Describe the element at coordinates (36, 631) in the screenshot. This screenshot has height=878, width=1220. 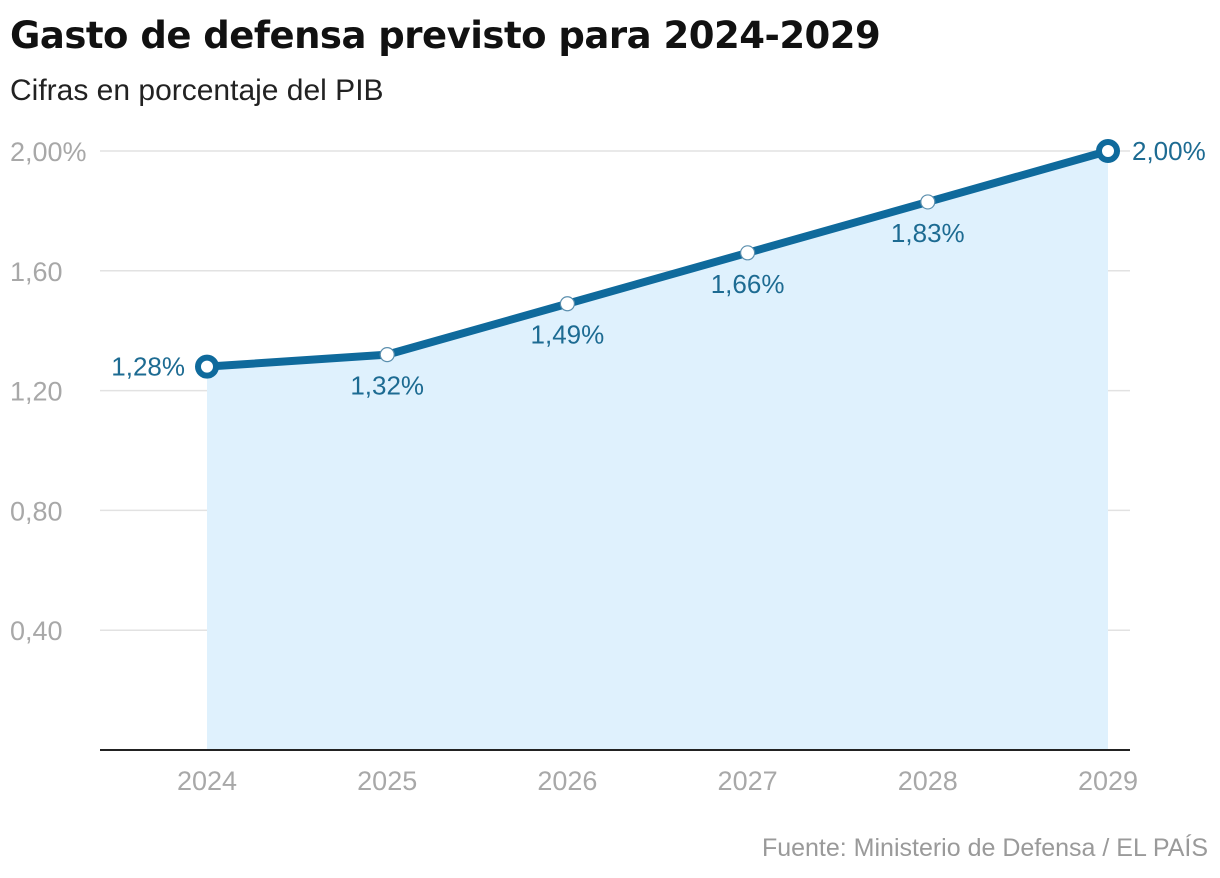
I see `y-tick-label-0: 0,40` at that location.